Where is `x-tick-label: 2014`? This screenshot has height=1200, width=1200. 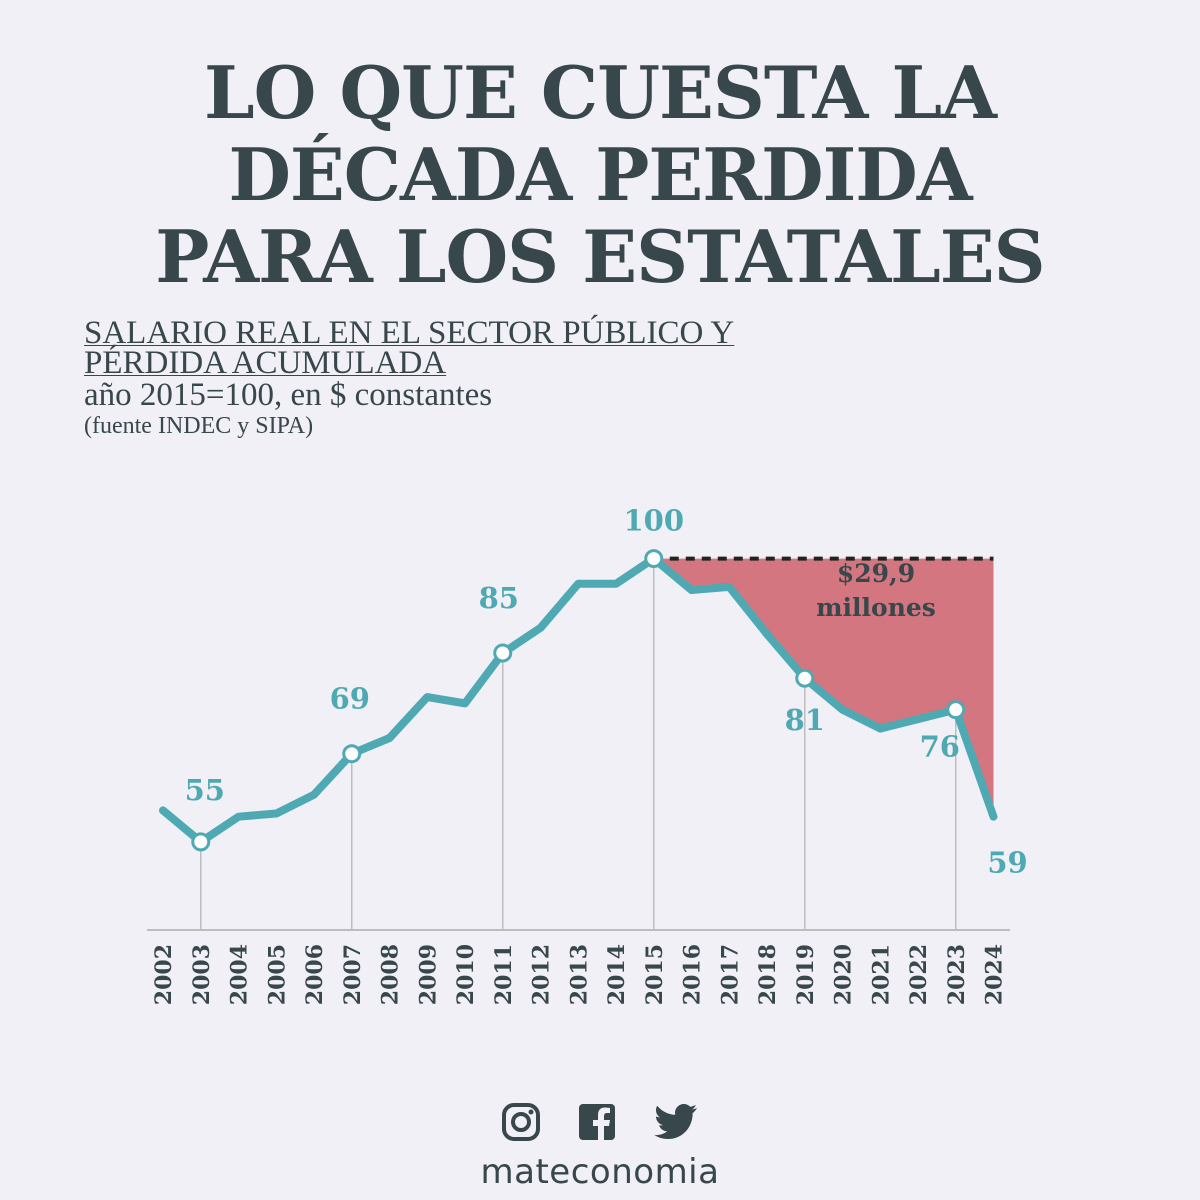 x-tick-label: 2014 is located at coordinates (617, 974).